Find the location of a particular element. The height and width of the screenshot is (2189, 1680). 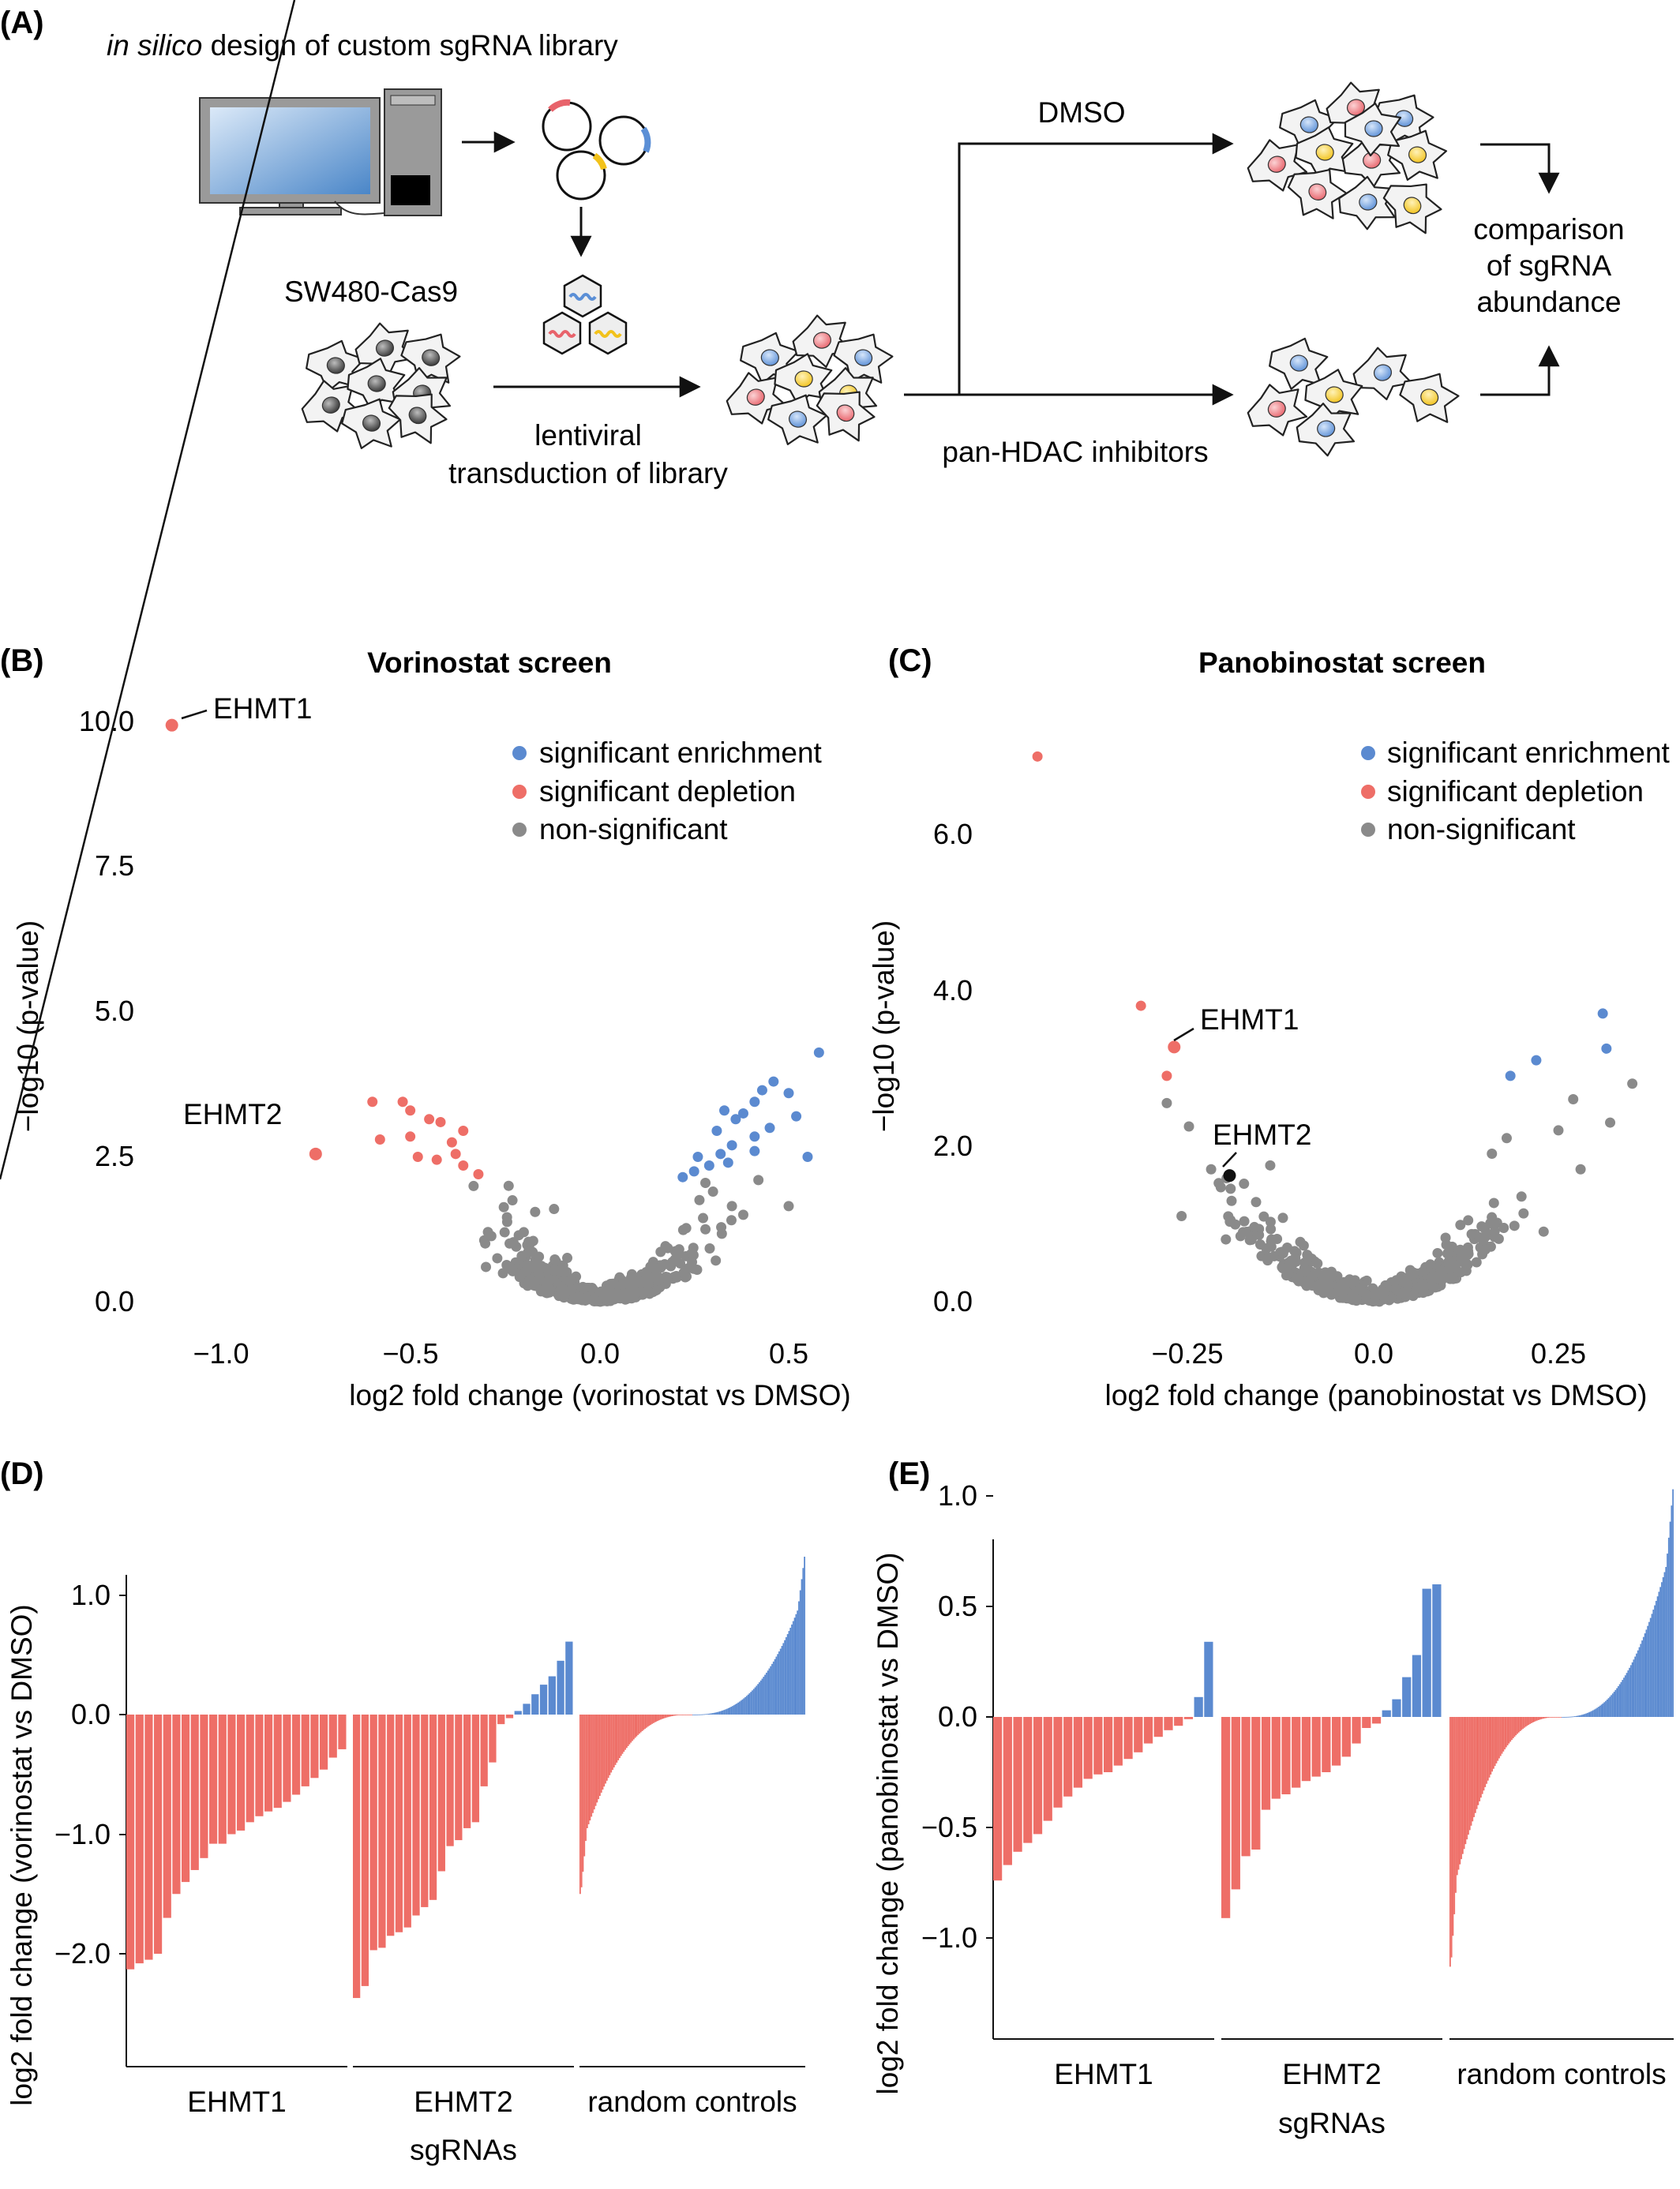

volcano-b-ytick-0: 0.0 is located at coordinates (114, 1301).